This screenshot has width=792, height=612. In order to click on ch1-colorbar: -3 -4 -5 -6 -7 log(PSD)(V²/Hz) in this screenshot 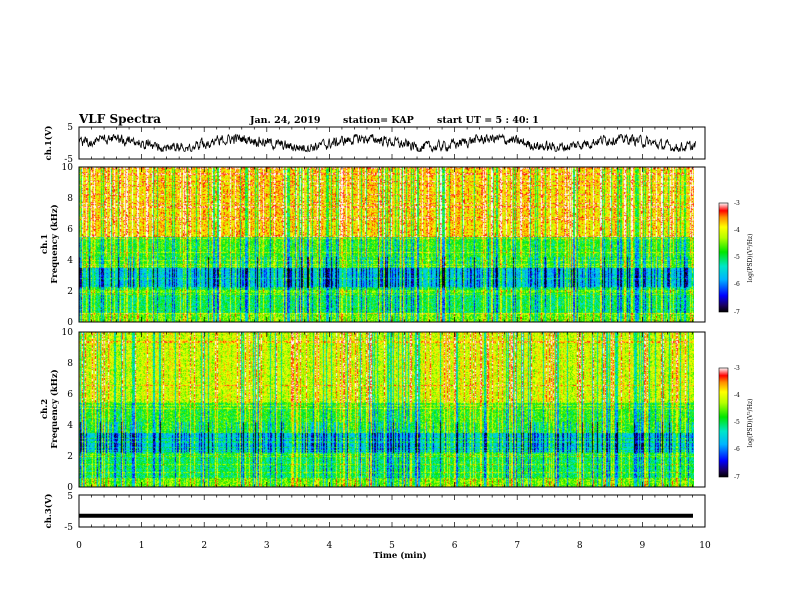, I will do `click(736, 258)`.